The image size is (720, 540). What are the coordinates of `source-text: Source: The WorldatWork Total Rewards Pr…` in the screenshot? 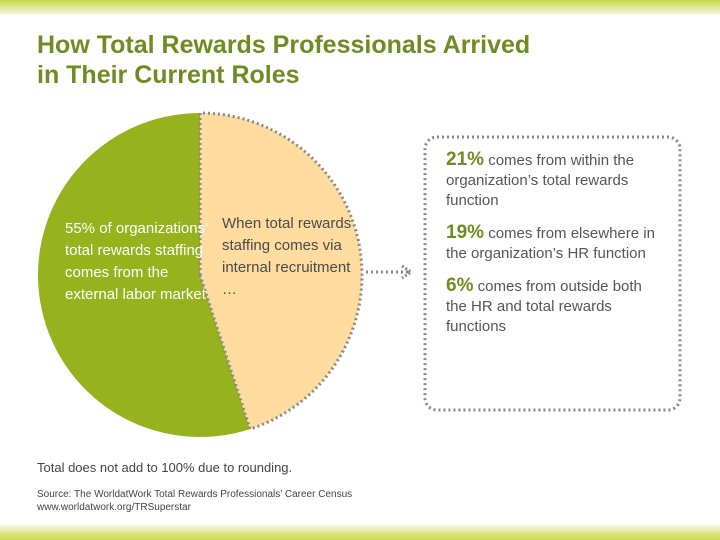 It's located at (195, 494).